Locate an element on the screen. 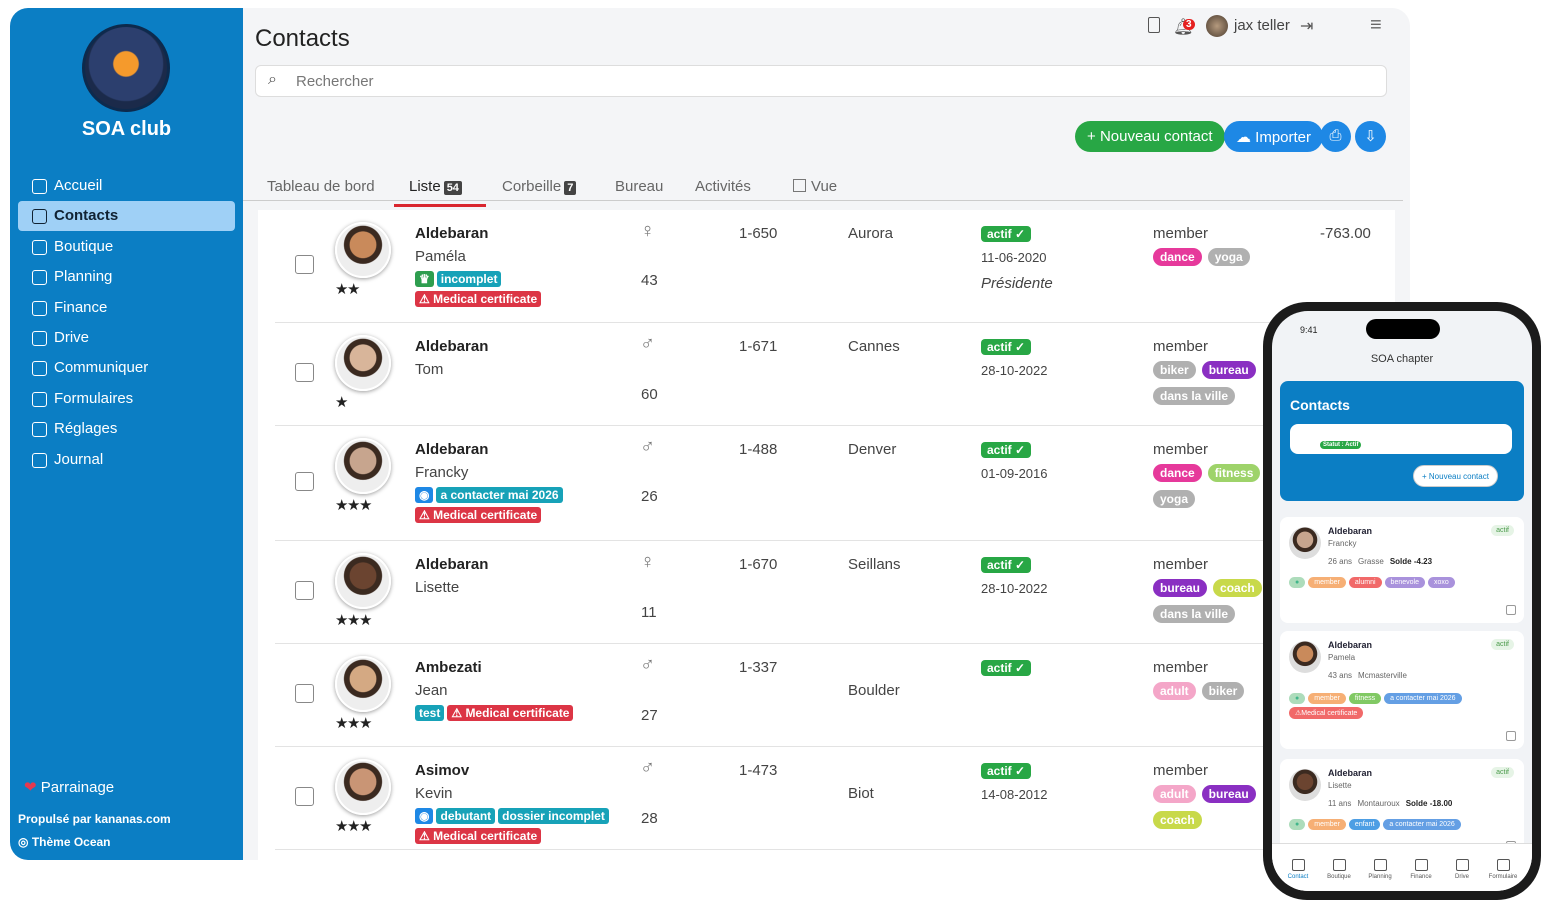  tab: Corbeille 7 is located at coordinates (539, 186).